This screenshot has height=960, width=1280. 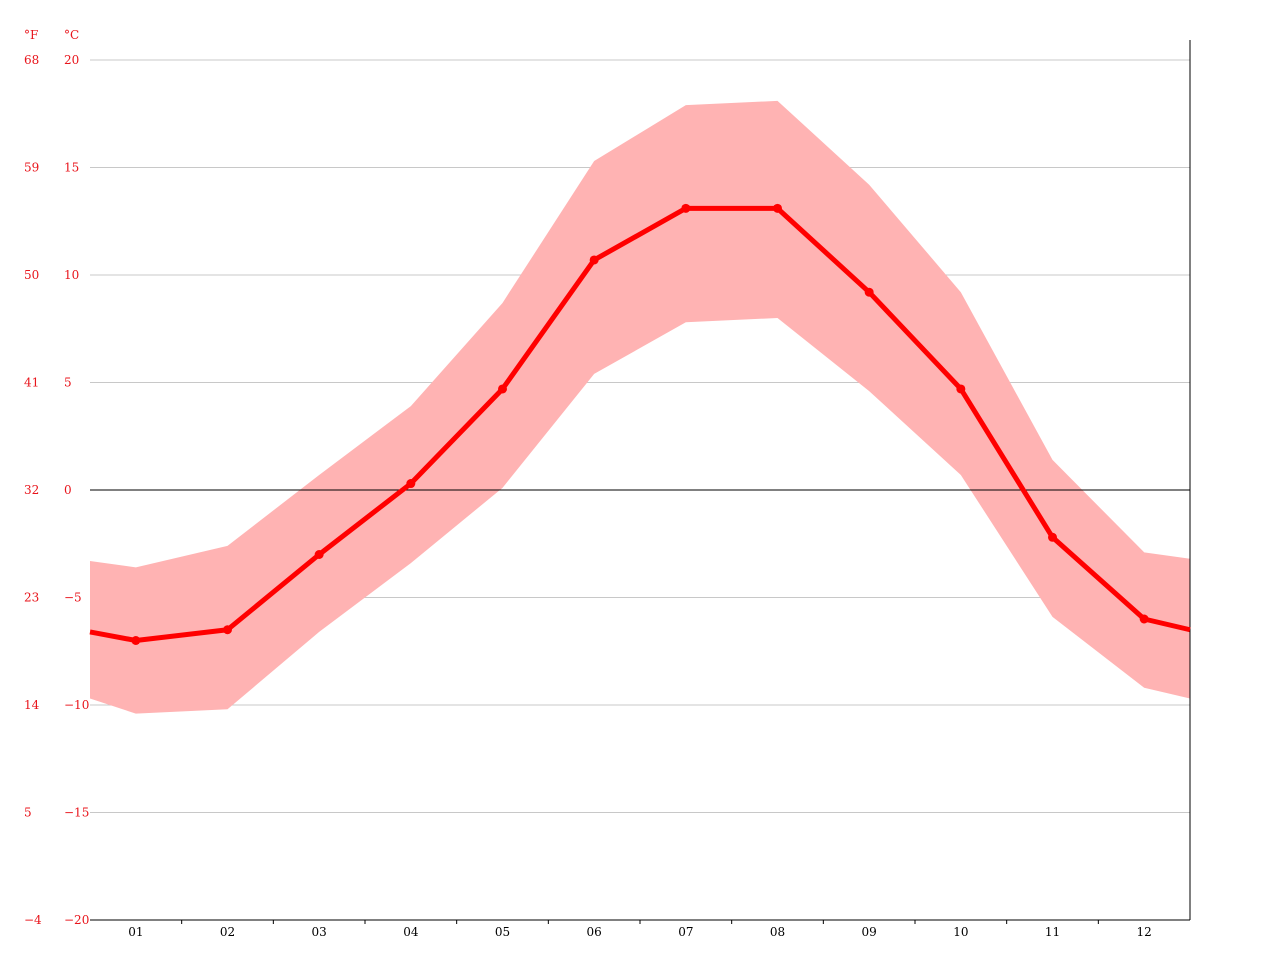 I want to click on y-tick-label-fahrenheit: 5, so click(x=28, y=813).